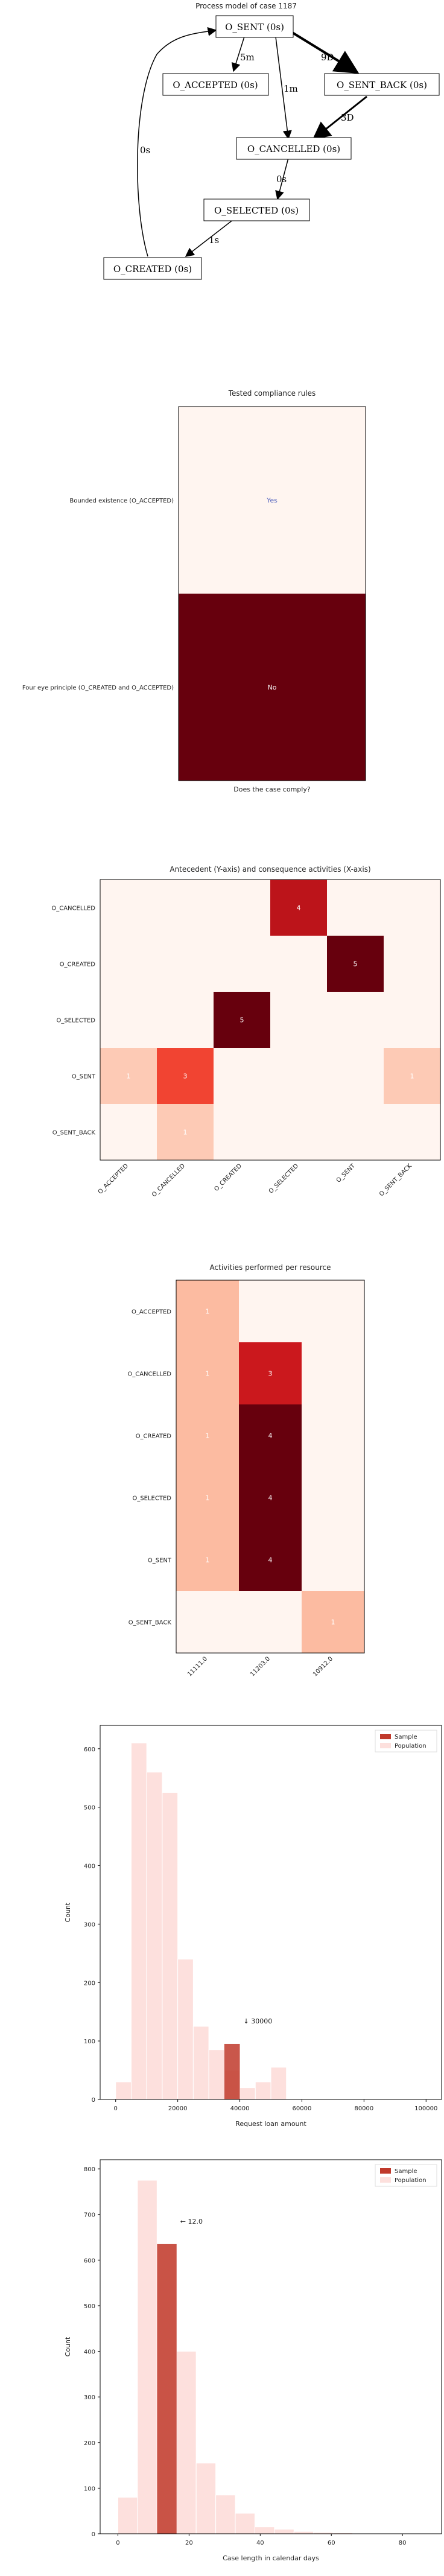 The image size is (444, 2576). I want to click on x-tick-label: 60, so click(331, 2543).